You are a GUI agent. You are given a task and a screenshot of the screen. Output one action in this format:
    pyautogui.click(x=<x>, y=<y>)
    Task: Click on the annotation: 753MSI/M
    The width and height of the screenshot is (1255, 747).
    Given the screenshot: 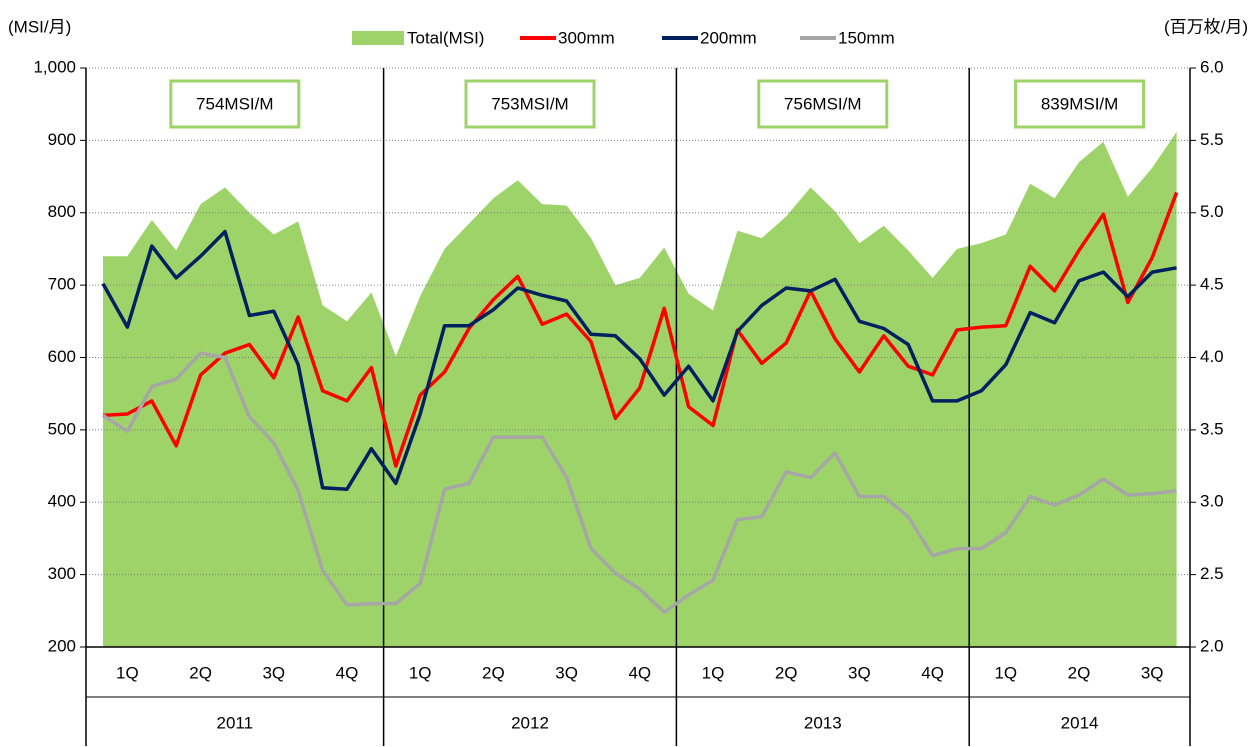 What is the action you would take?
    pyautogui.click(x=529, y=103)
    